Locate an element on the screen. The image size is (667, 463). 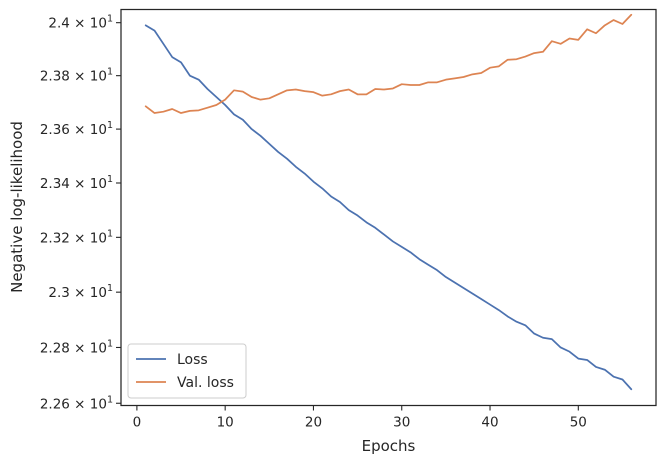
legend-label-loss: Loss is located at coordinates (192, 360).